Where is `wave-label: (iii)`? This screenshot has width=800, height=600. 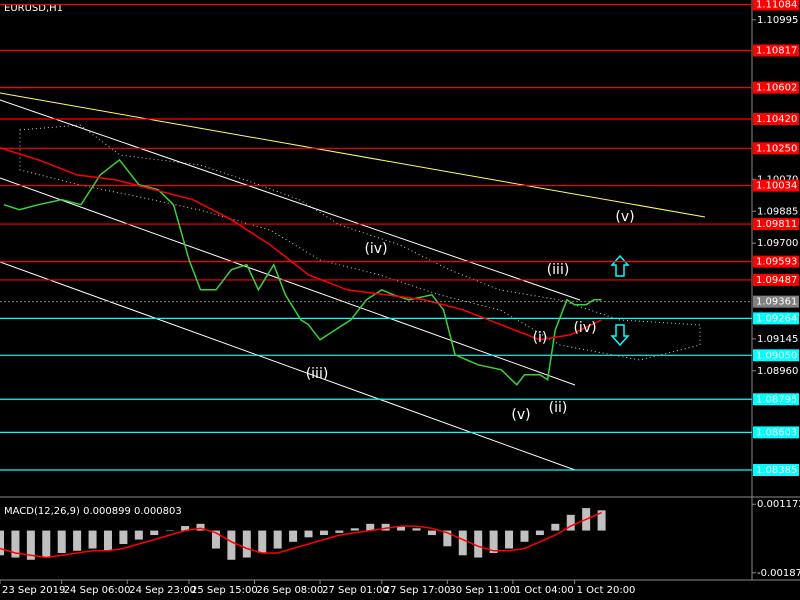
wave-label: (iii) is located at coordinates (558, 270).